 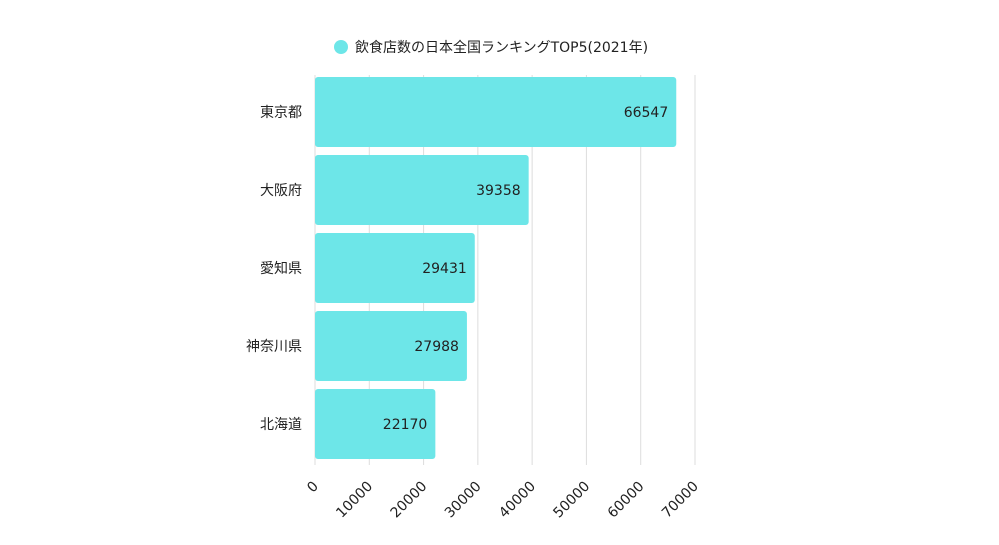 What do you see at coordinates (281, 113) in the screenshot?
I see `category-label: 東京都` at bounding box center [281, 113].